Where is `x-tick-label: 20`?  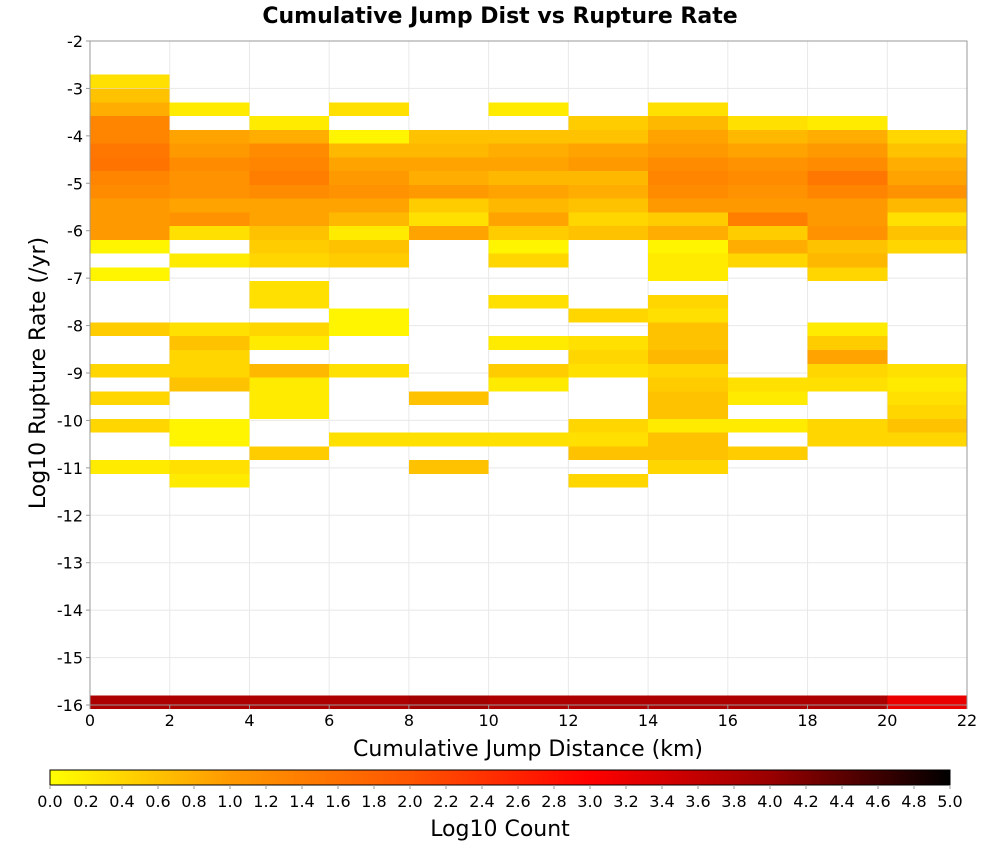 x-tick-label: 20 is located at coordinates (887, 720).